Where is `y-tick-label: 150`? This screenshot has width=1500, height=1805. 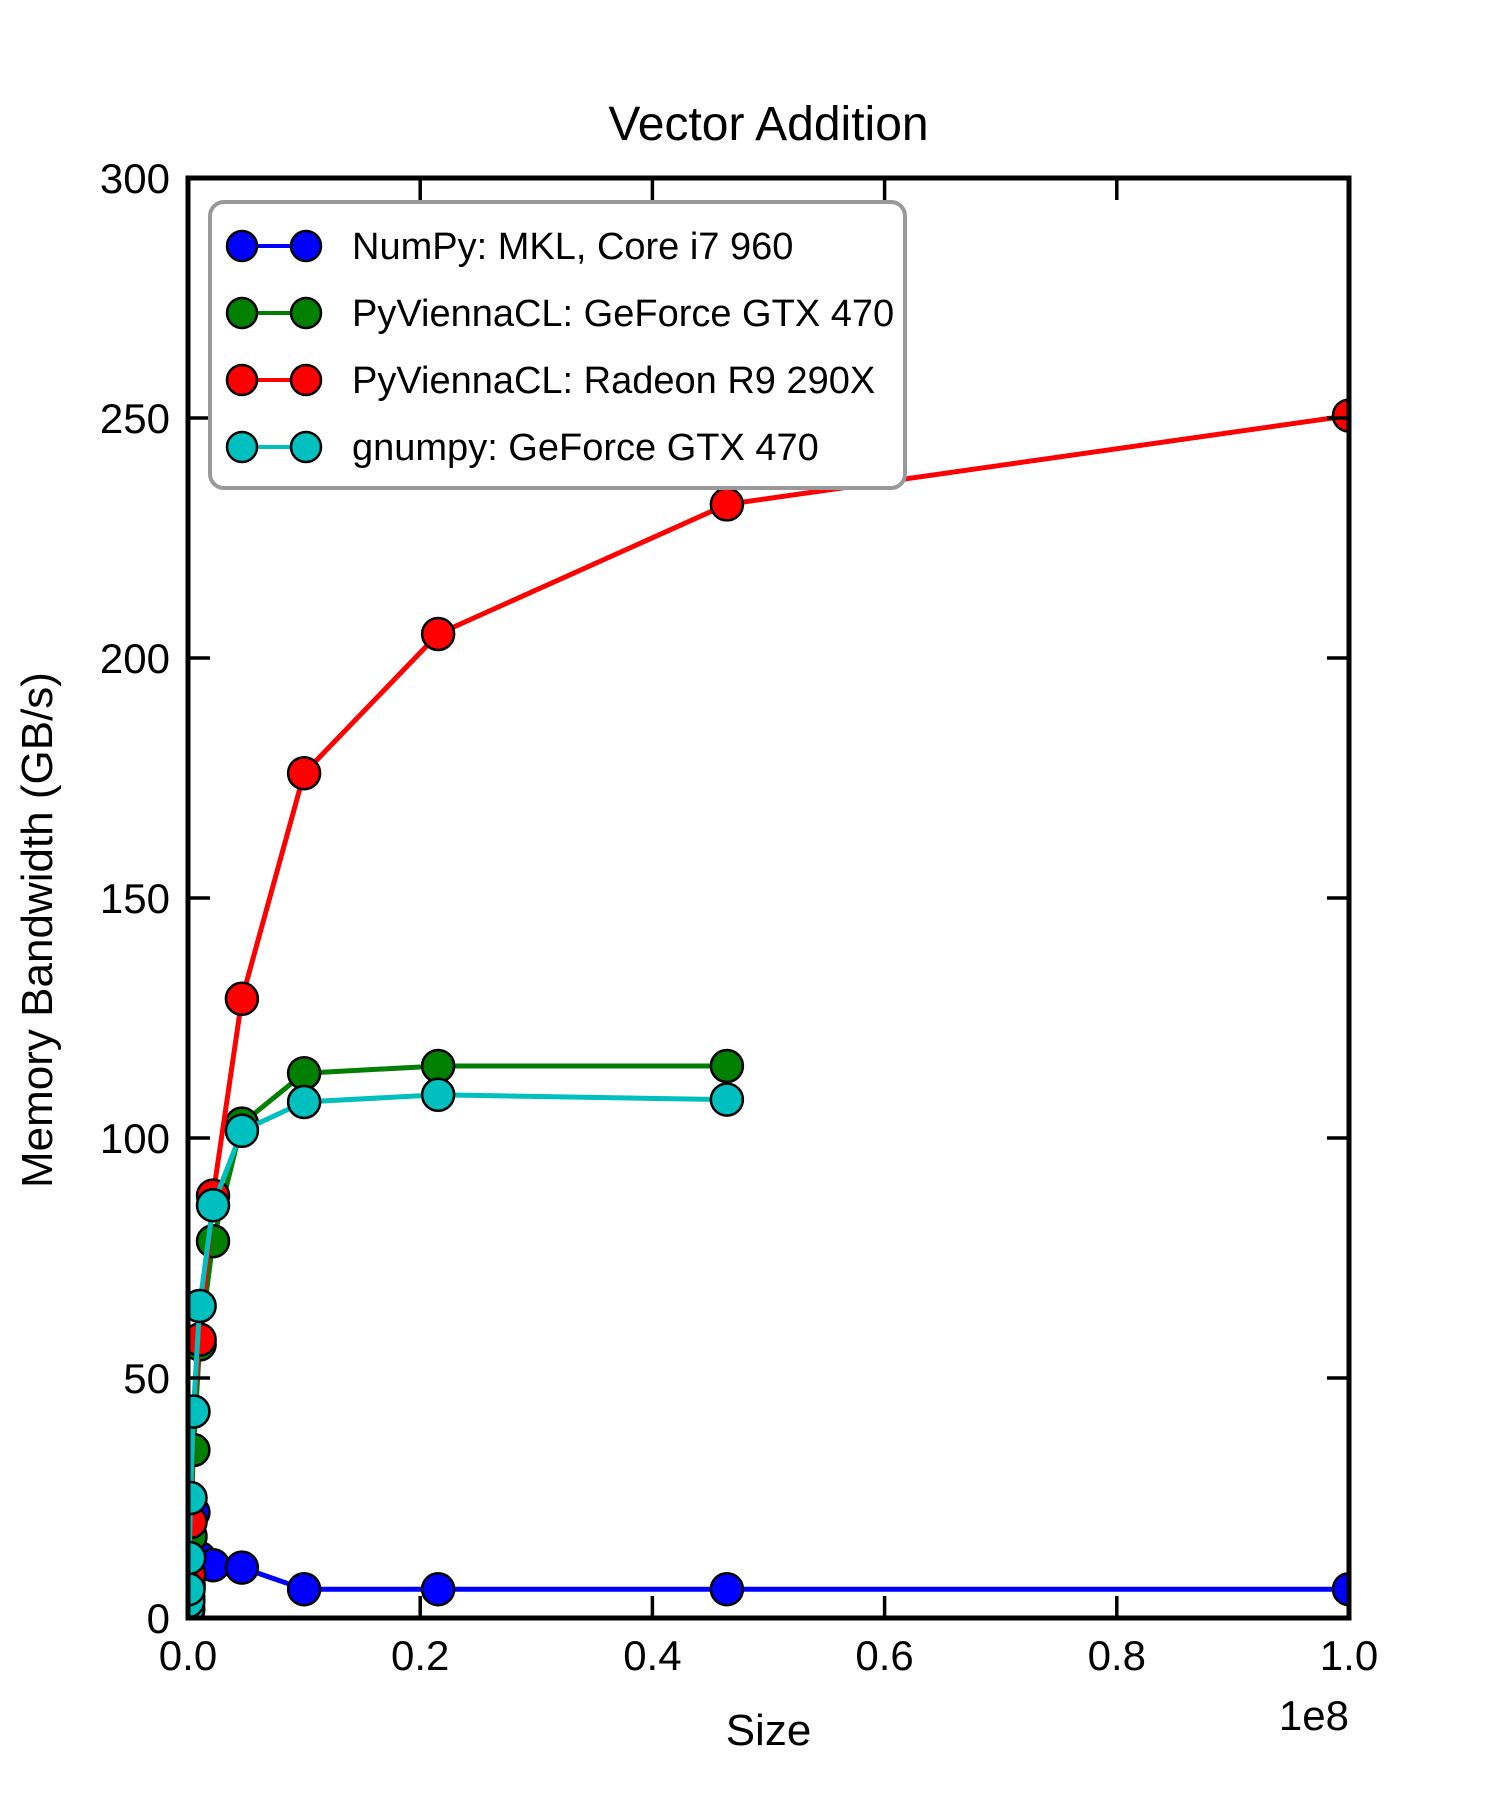 y-tick-label: 150 is located at coordinates (135, 898).